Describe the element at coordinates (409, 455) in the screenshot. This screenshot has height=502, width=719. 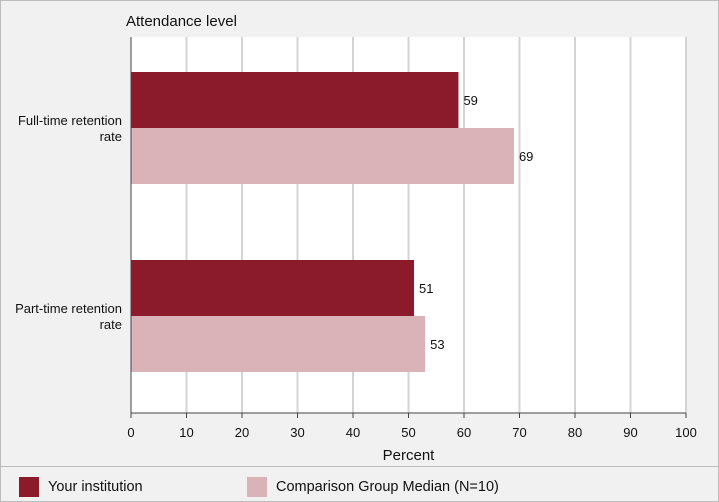
I see `x-axis-title: Percent` at that location.